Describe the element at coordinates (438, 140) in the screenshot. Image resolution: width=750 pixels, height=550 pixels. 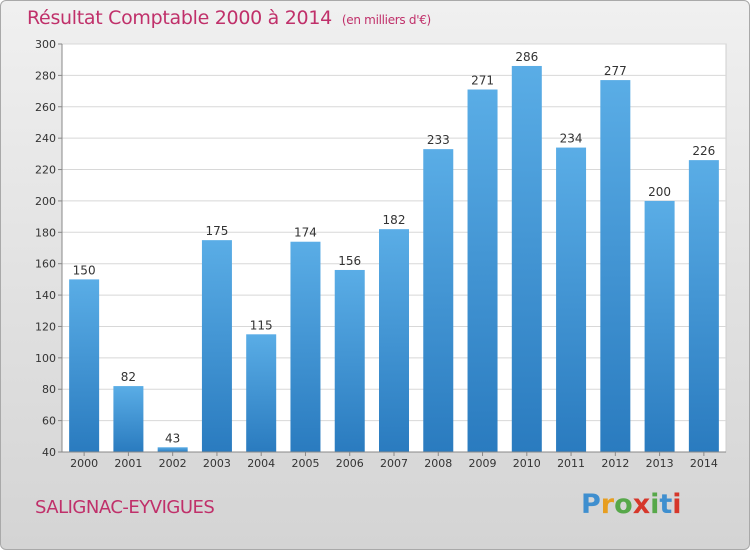
I see `data-label: 233` at that location.